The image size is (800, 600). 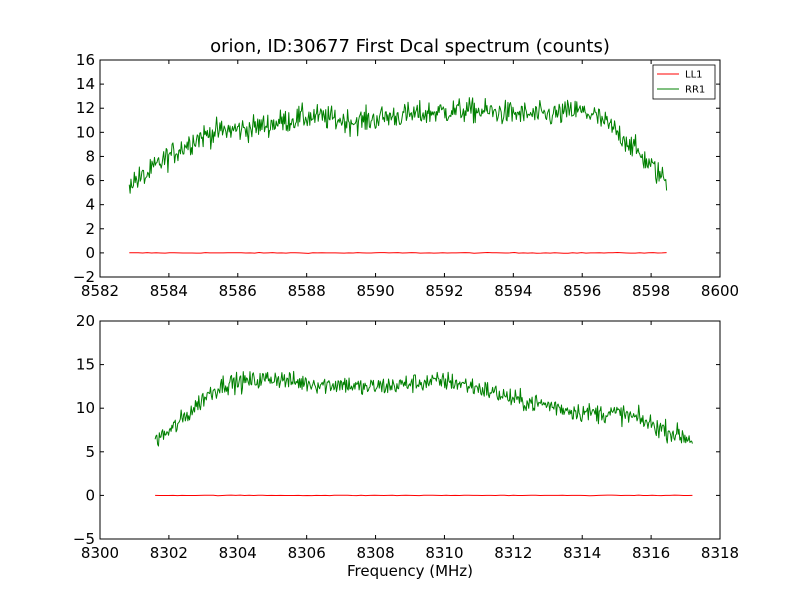 I want to click on x-tick-label: 8582, so click(x=100, y=291).